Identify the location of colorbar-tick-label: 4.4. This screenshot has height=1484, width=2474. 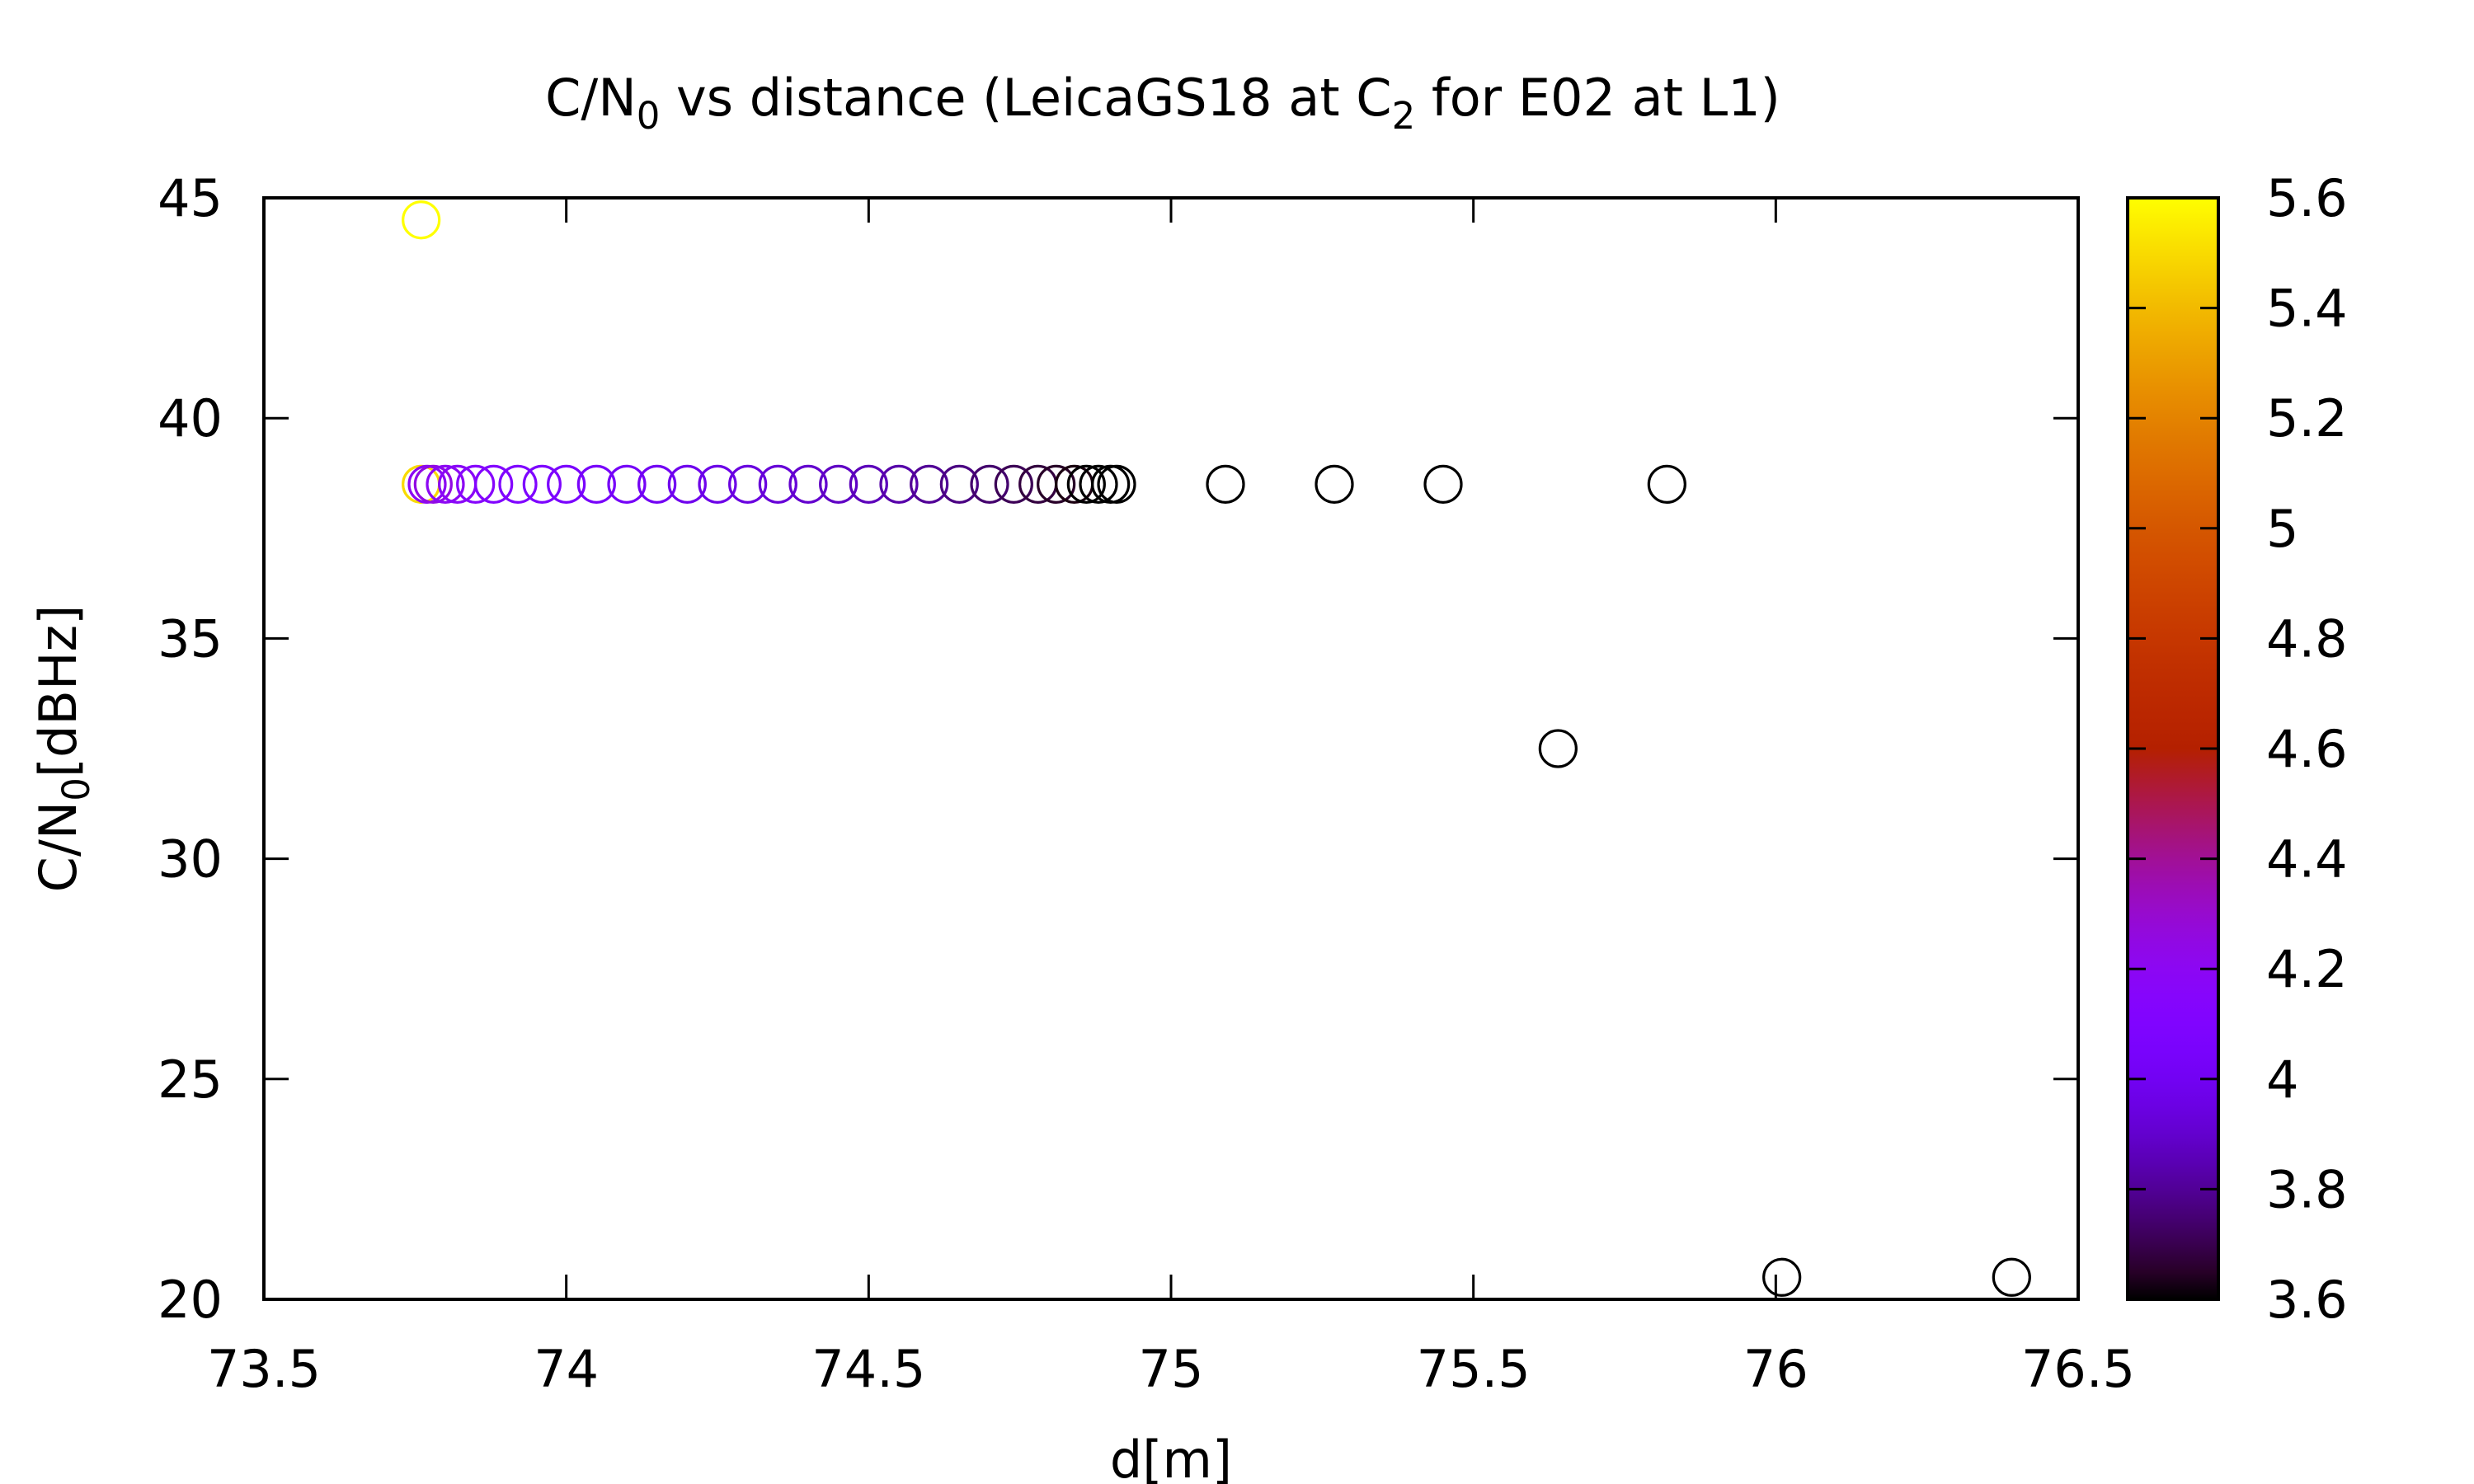
(2307, 860).